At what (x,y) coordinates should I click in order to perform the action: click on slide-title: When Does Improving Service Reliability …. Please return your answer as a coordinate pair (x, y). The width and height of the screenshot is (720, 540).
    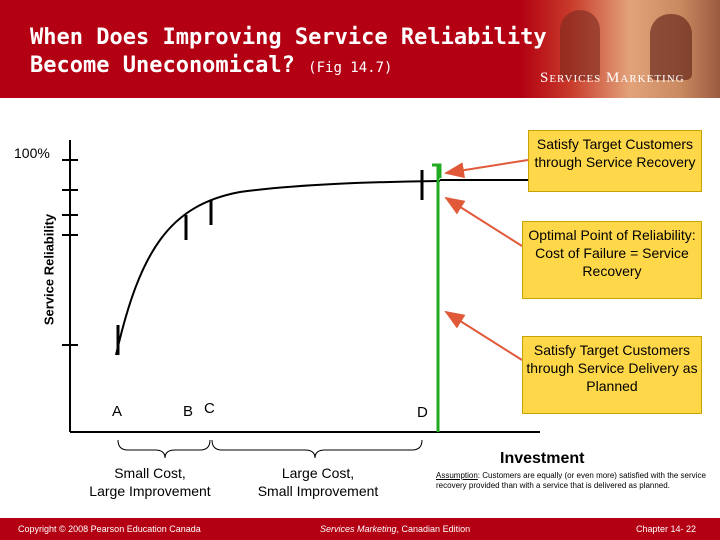
    Looking at the image, I should click on (288, 53).